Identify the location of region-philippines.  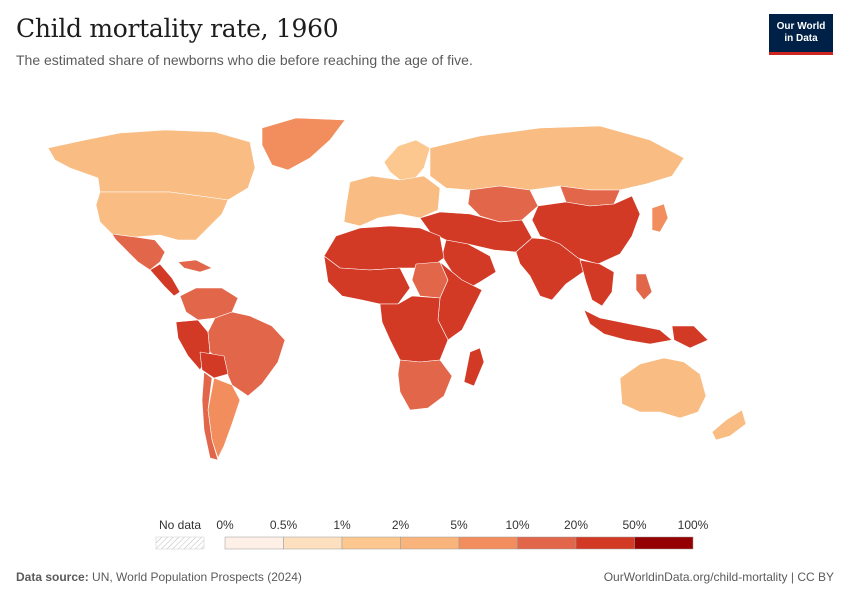
(644, 287).